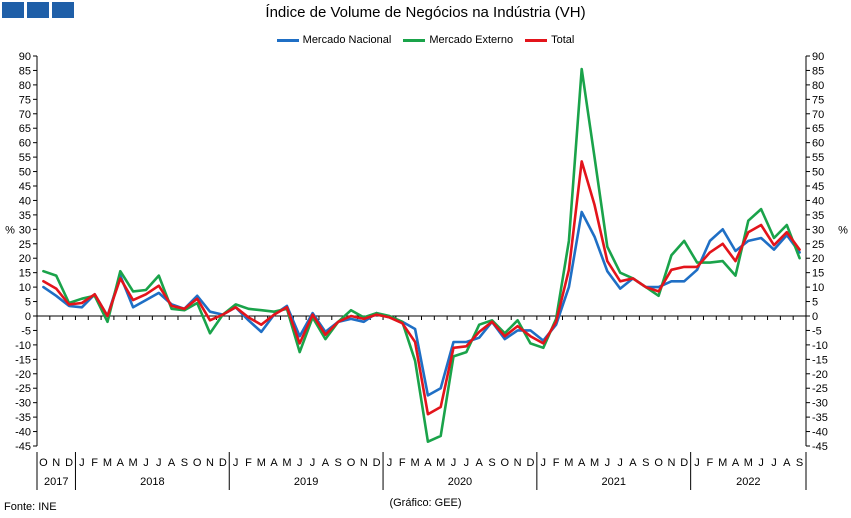 The height and width of the screenshot is (518, 851). What do you see at coordinates (818, 86) in the screenshot?
I see `y-tick-label-right: 80` at bounding box center [818, 86].